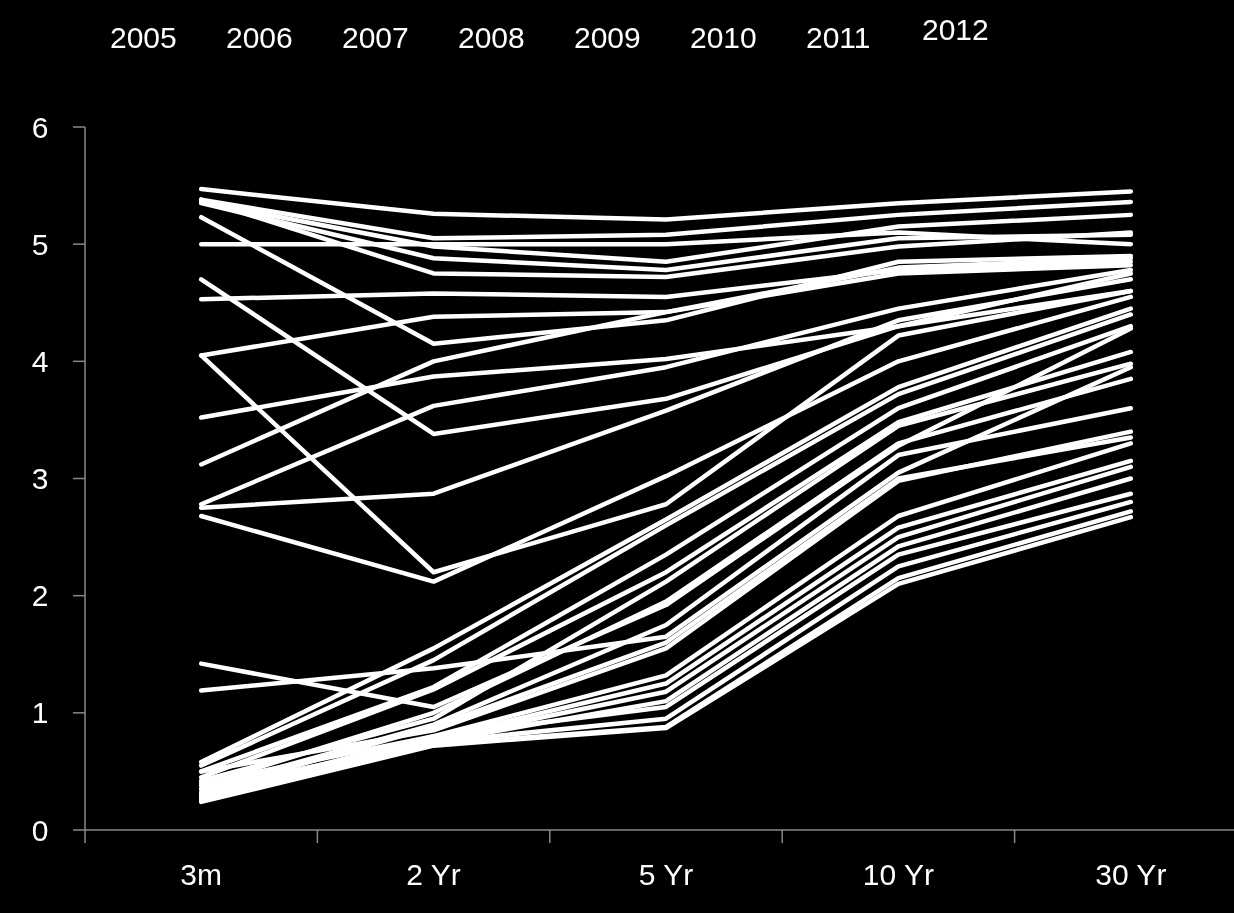 The image size is (1234, 913). What do you see at coordinates (955, 29) in the screenshot?
I see `text: 2012` at bounding box center [955, 29].